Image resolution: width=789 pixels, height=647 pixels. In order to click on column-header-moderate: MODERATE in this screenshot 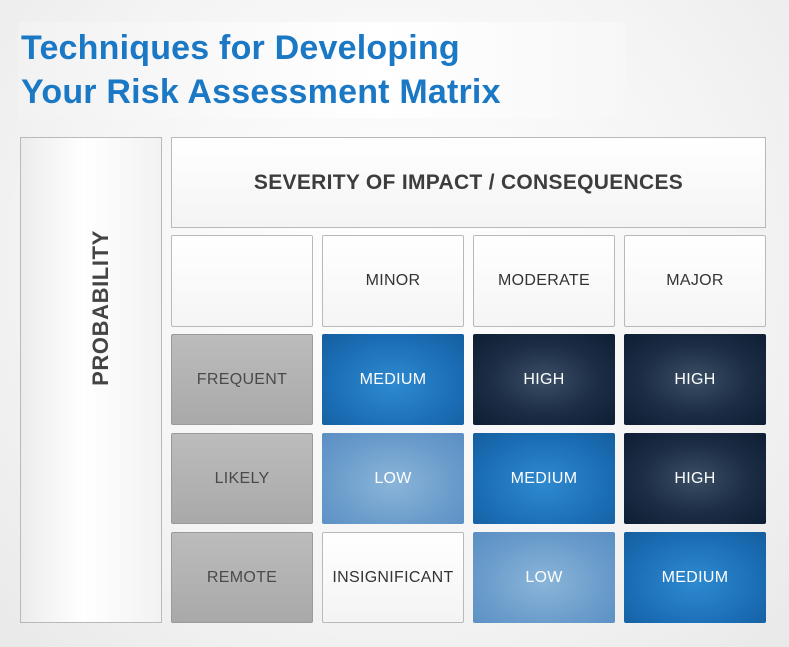, I will do `click(544, 281)`.